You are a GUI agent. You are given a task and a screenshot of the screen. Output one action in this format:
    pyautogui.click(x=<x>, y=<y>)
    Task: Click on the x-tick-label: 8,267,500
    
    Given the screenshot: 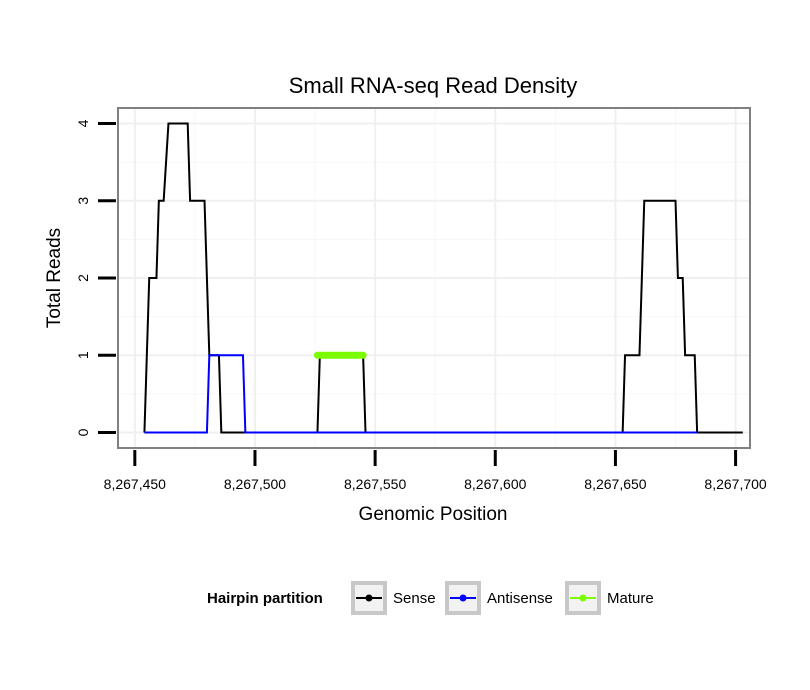 What is the action you would take?
    pyautogui.click(x=255, y=484)
    